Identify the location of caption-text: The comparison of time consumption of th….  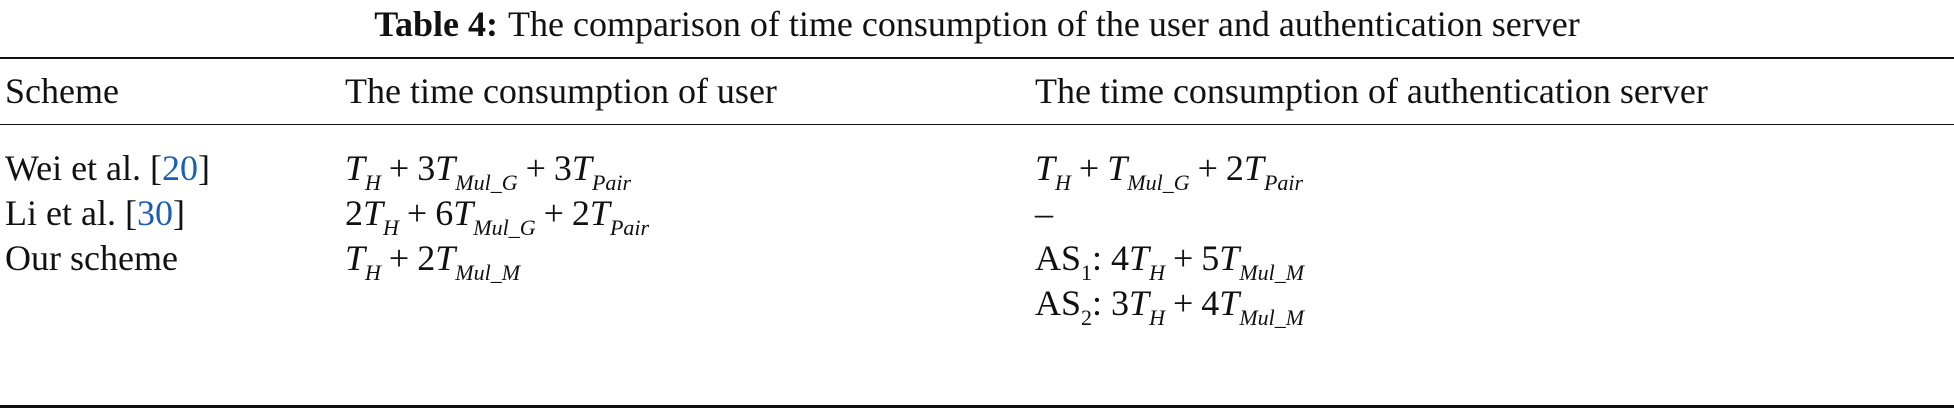
(1044, 24).